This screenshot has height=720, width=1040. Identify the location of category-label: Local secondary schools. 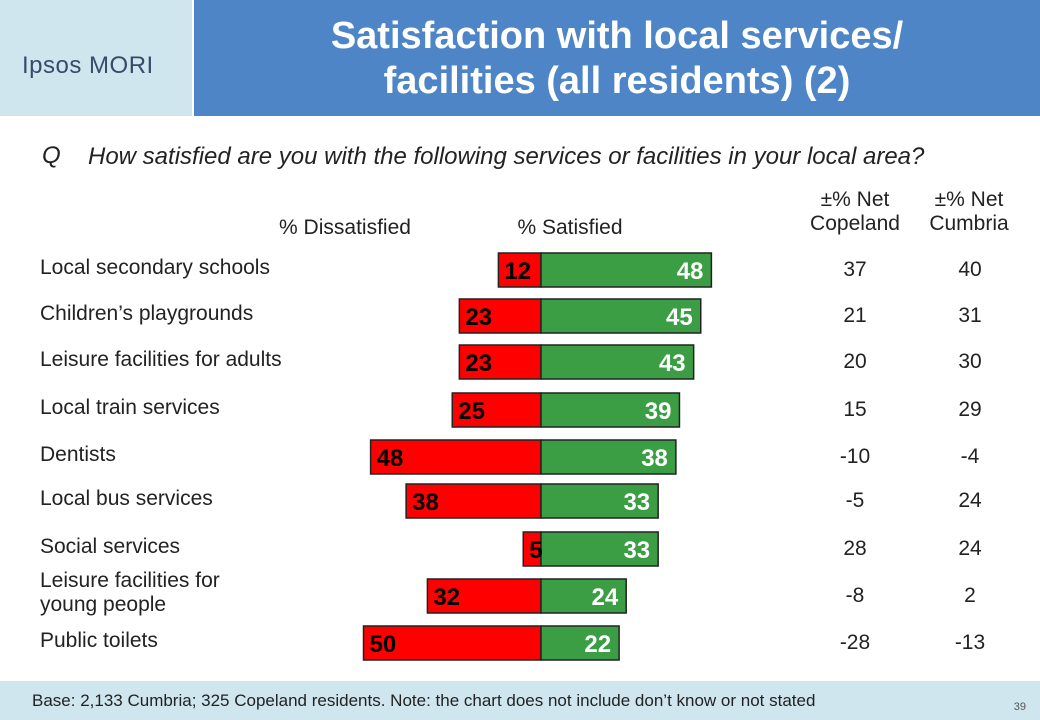
(155, 267).